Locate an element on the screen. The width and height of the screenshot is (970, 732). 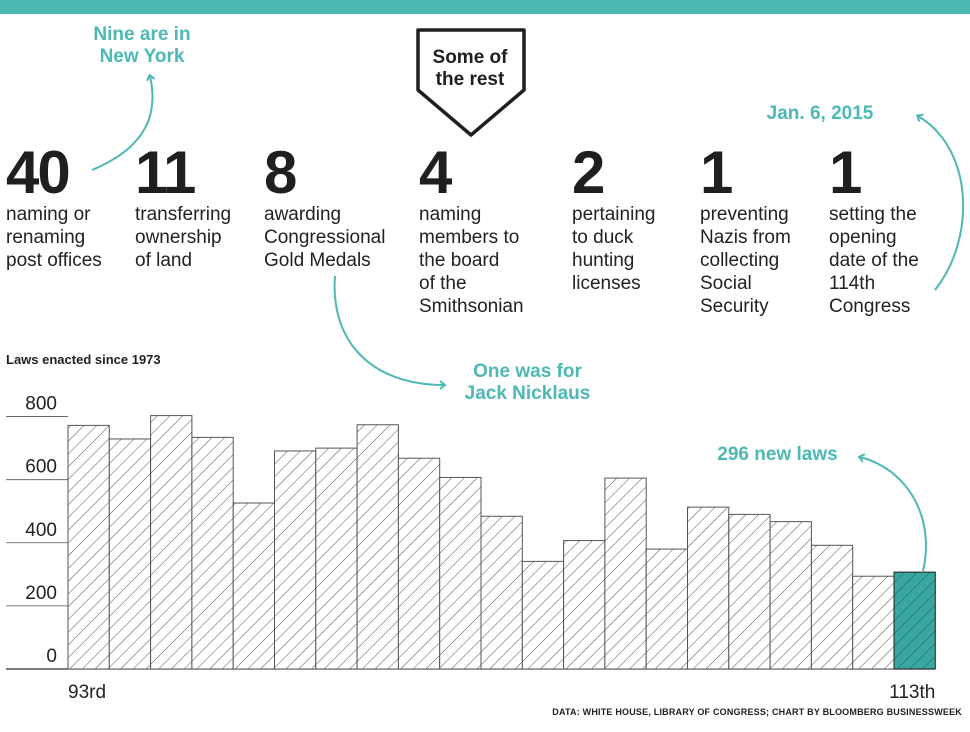
stat-desc-line: Congressional is located at coordinates (325, 237).